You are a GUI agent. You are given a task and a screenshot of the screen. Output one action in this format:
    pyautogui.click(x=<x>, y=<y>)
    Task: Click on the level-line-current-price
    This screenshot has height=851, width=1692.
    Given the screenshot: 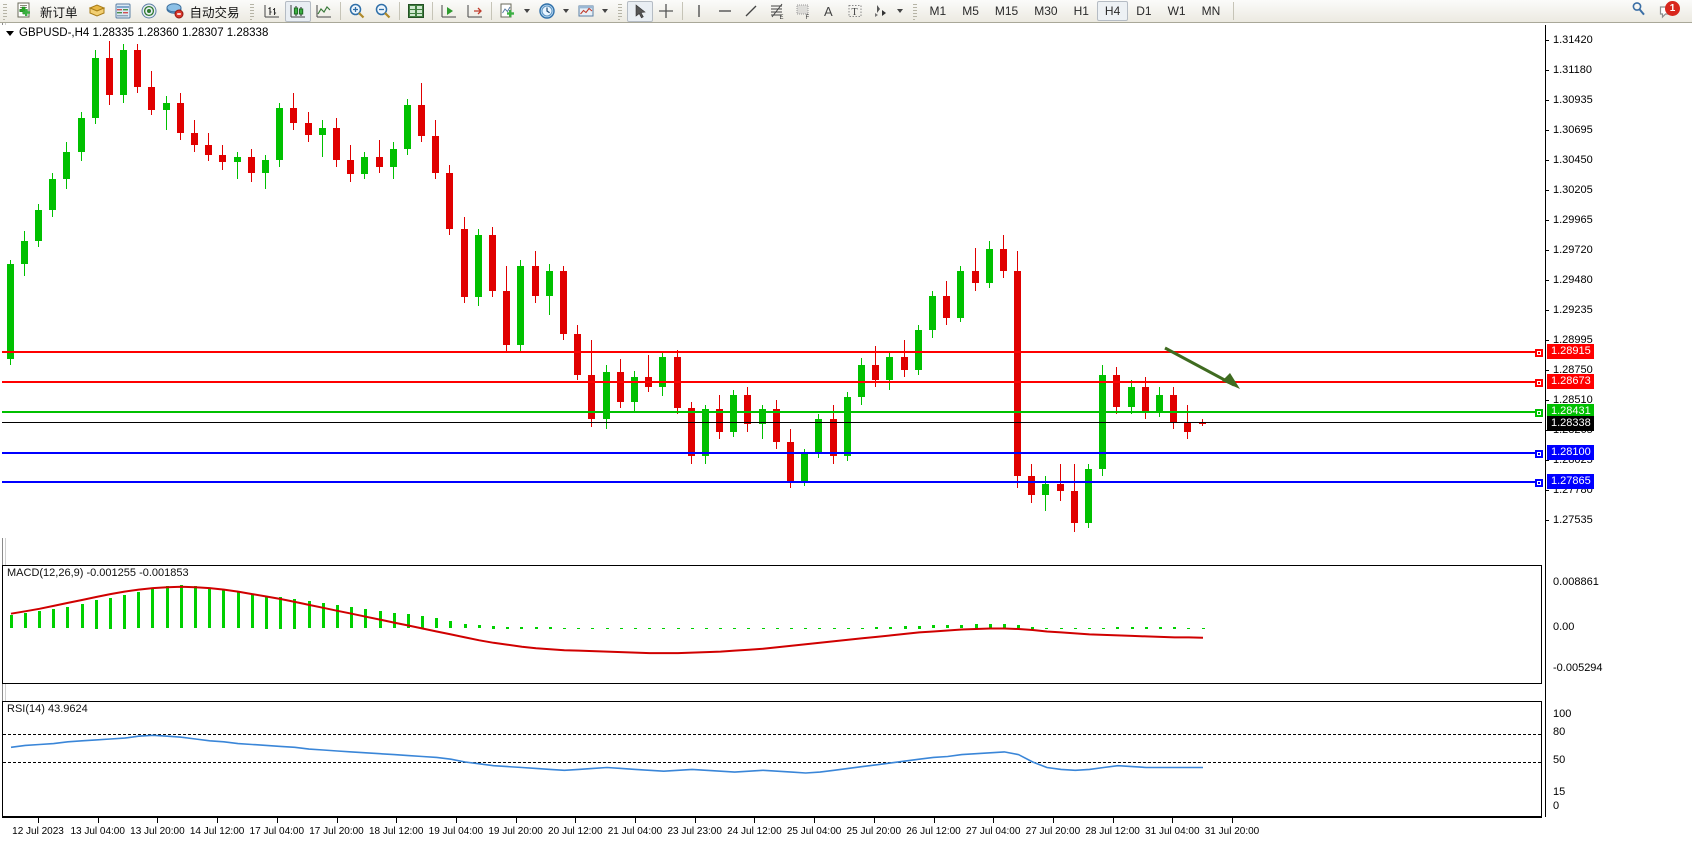 What is the action you would take?
    pyautogui.click(x=772, y=422)
    